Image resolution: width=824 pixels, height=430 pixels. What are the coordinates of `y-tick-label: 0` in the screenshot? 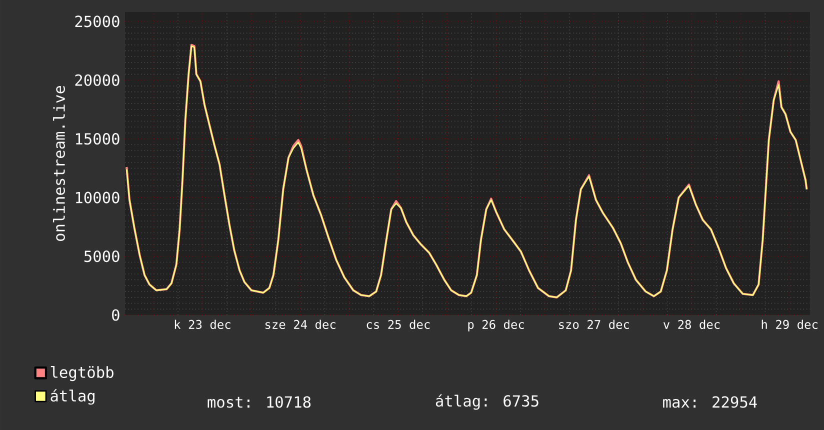 It's located at (116, 315).